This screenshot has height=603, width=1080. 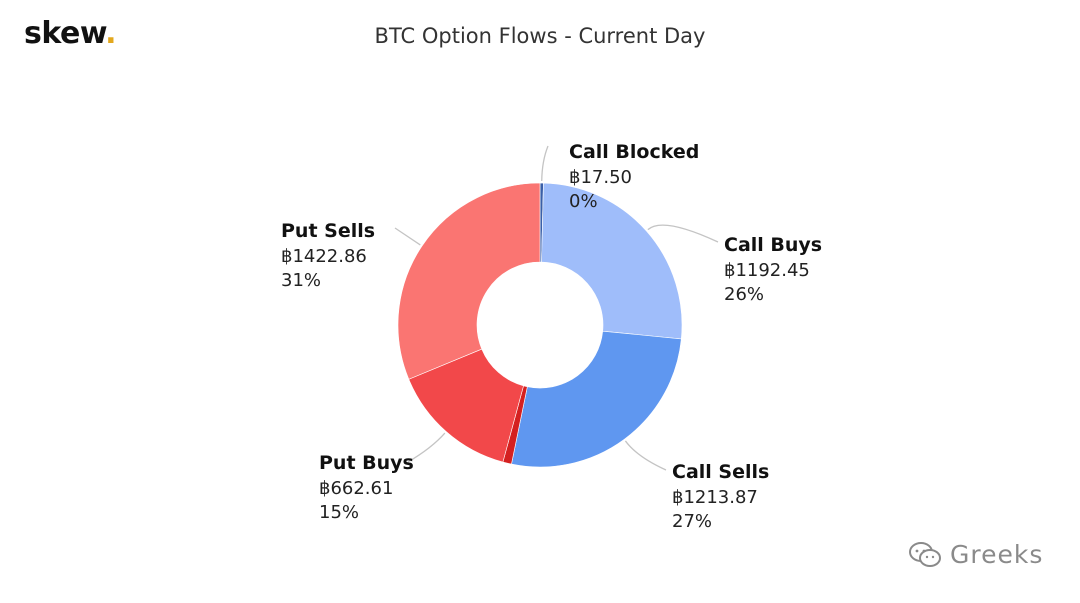 I want to click on skew-logo: skew., so click(x=70, y=33).